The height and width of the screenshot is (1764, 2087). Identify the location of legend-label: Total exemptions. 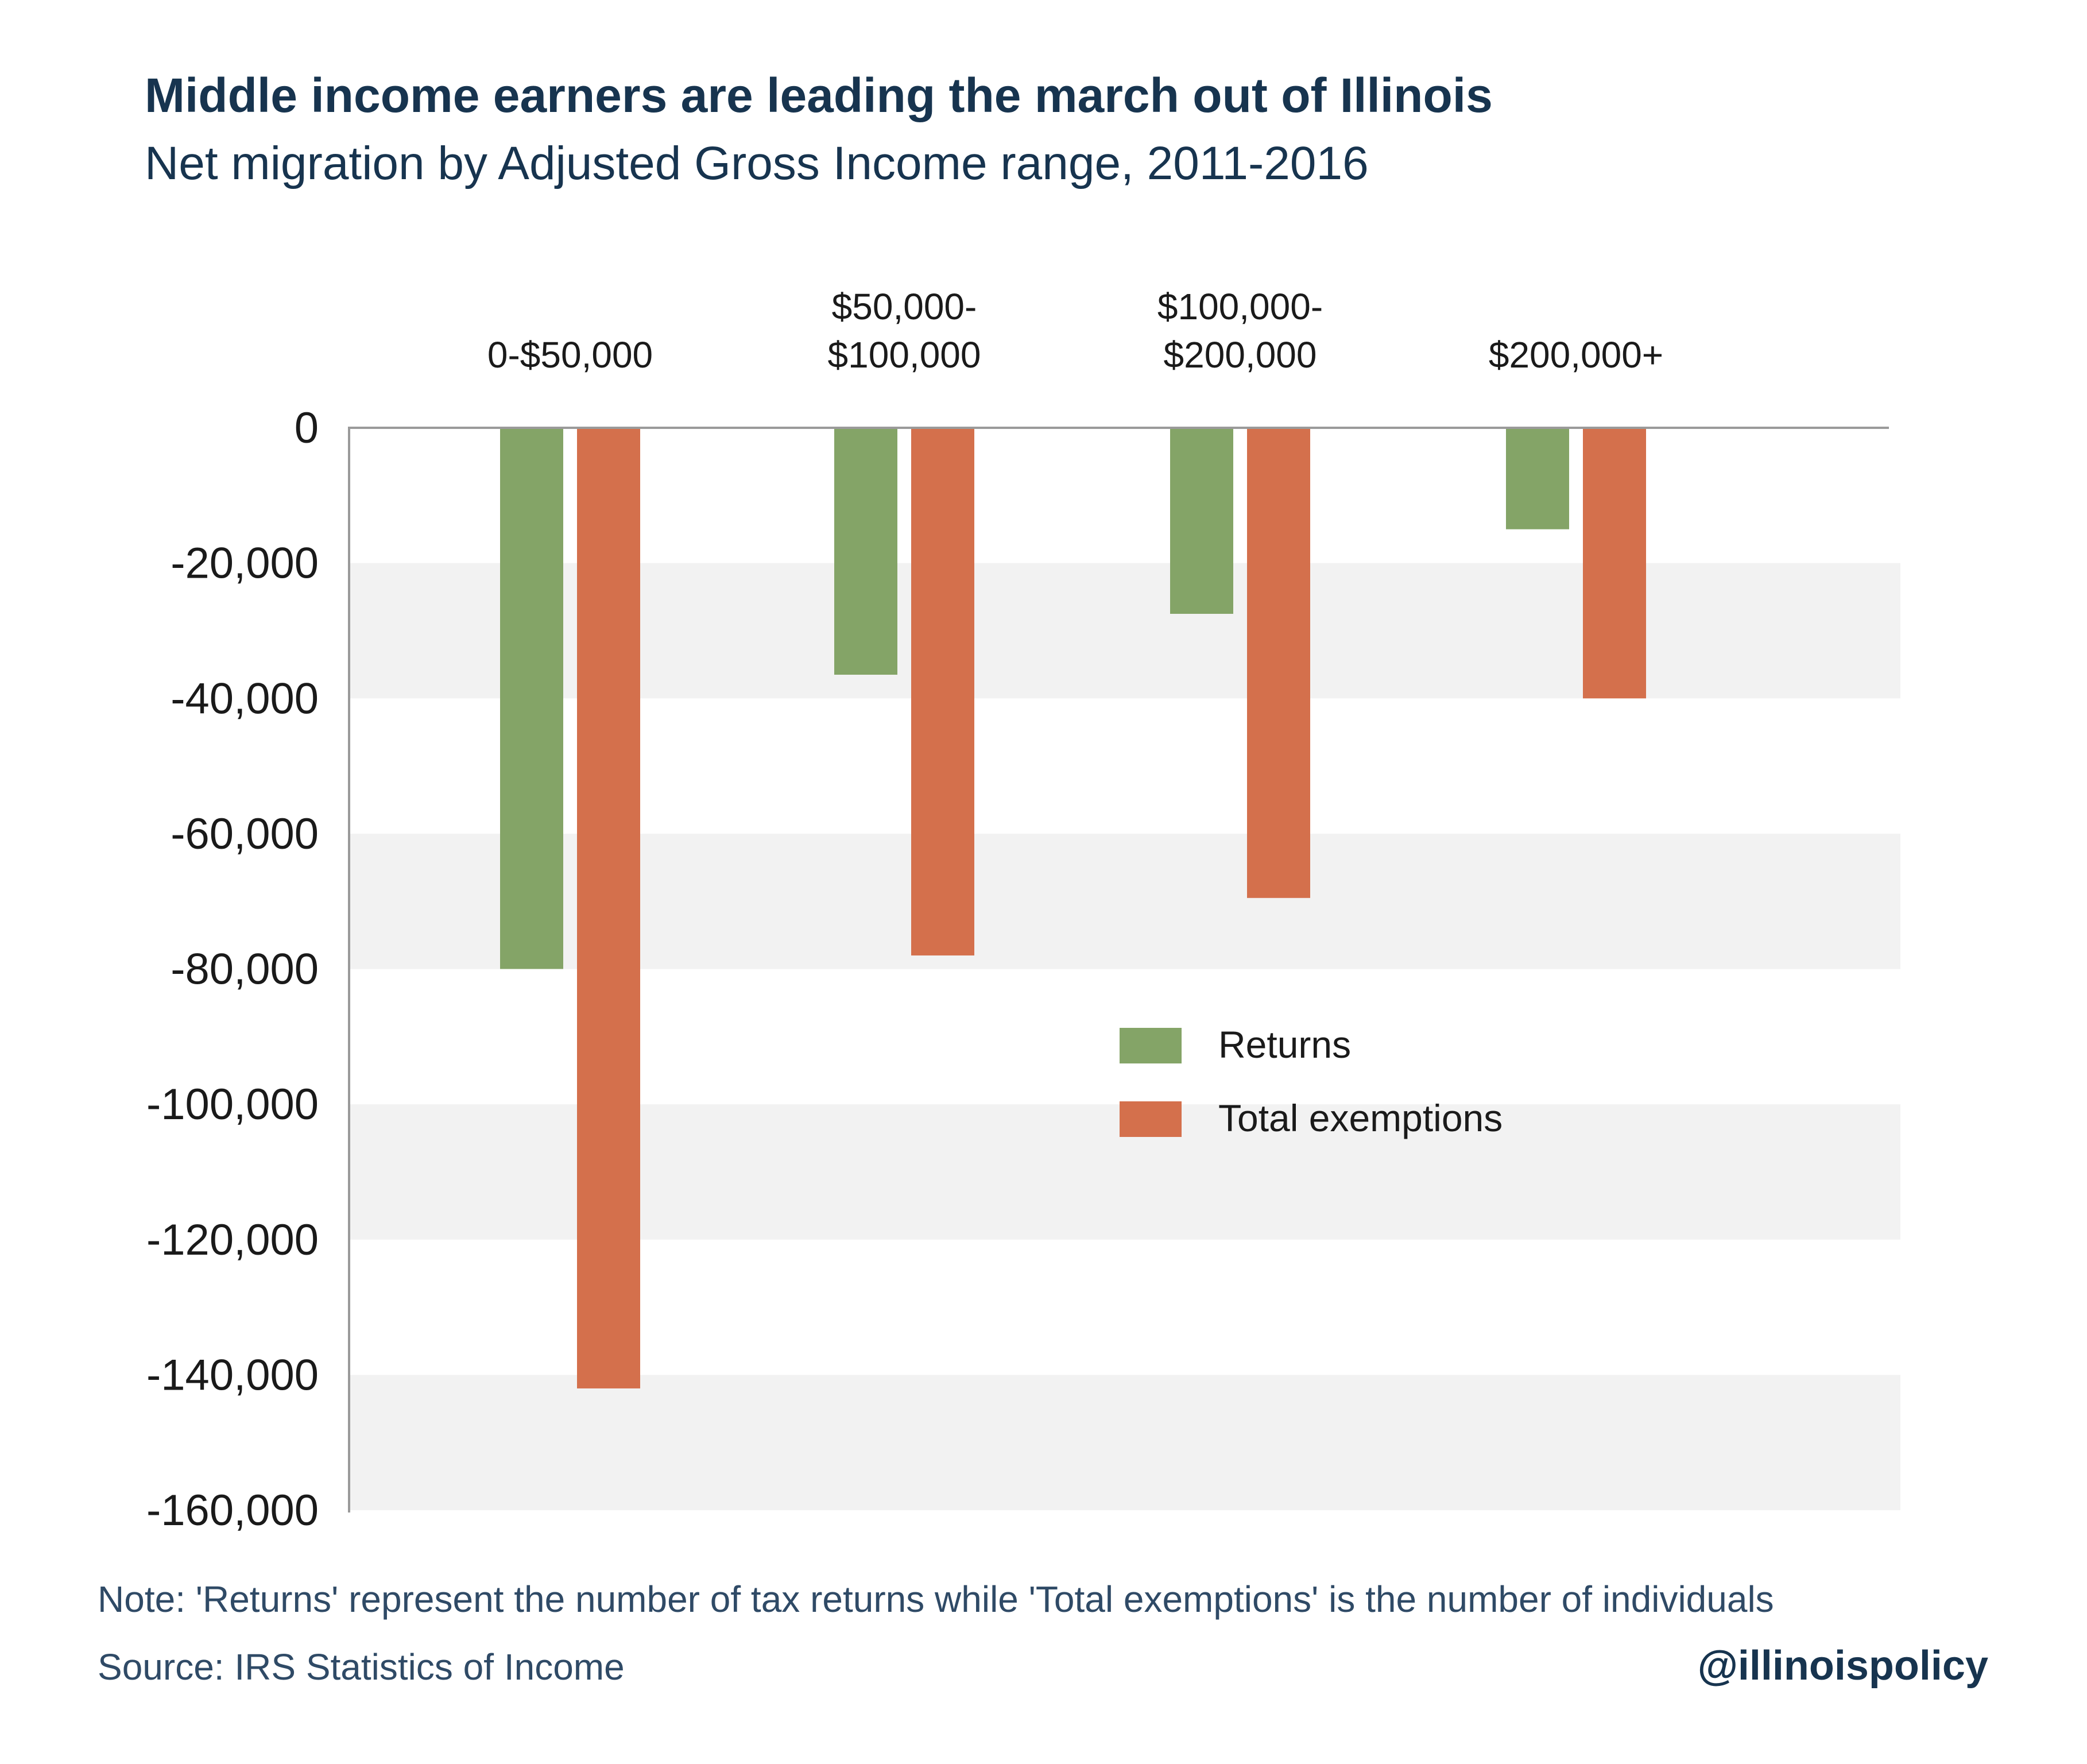
(1360, 1118).